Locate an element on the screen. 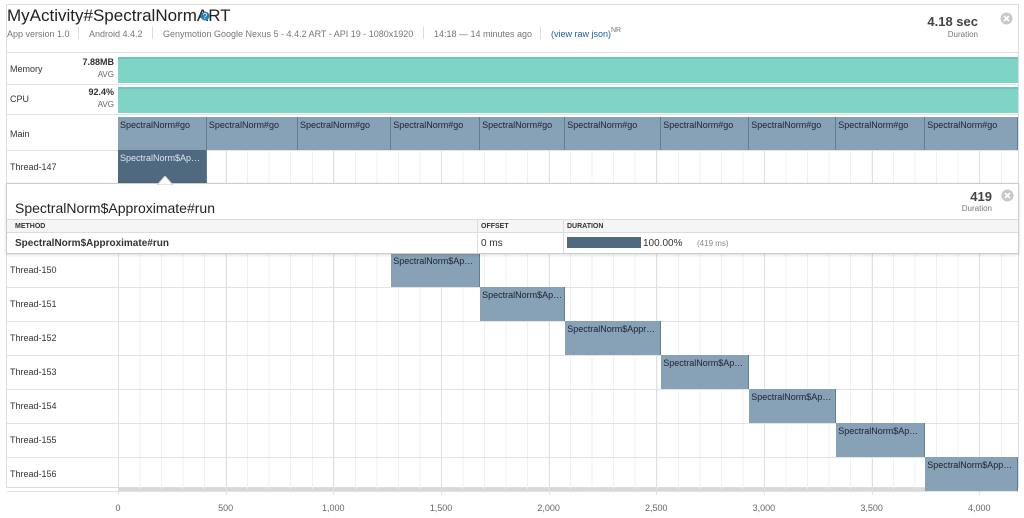 The image size is (1024, 518). detail-duration-label: Duration is located at coordinates (976, 208).